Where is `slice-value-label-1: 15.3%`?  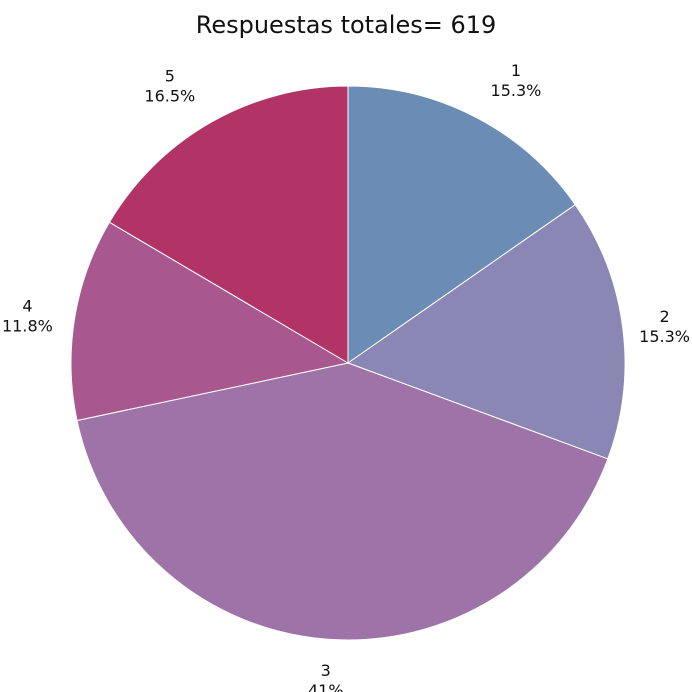
slice-value-label-1: 15.3% is located at coordinates (516, 90).